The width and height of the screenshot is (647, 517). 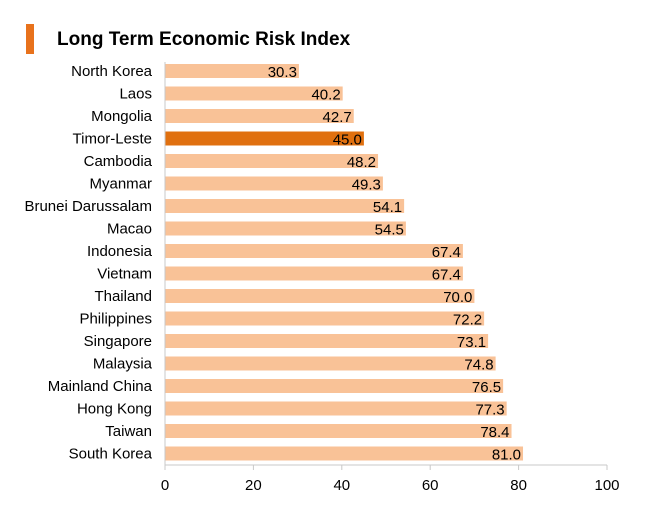 I want to click on data-label: 77.3, so click(x=489, y=410).